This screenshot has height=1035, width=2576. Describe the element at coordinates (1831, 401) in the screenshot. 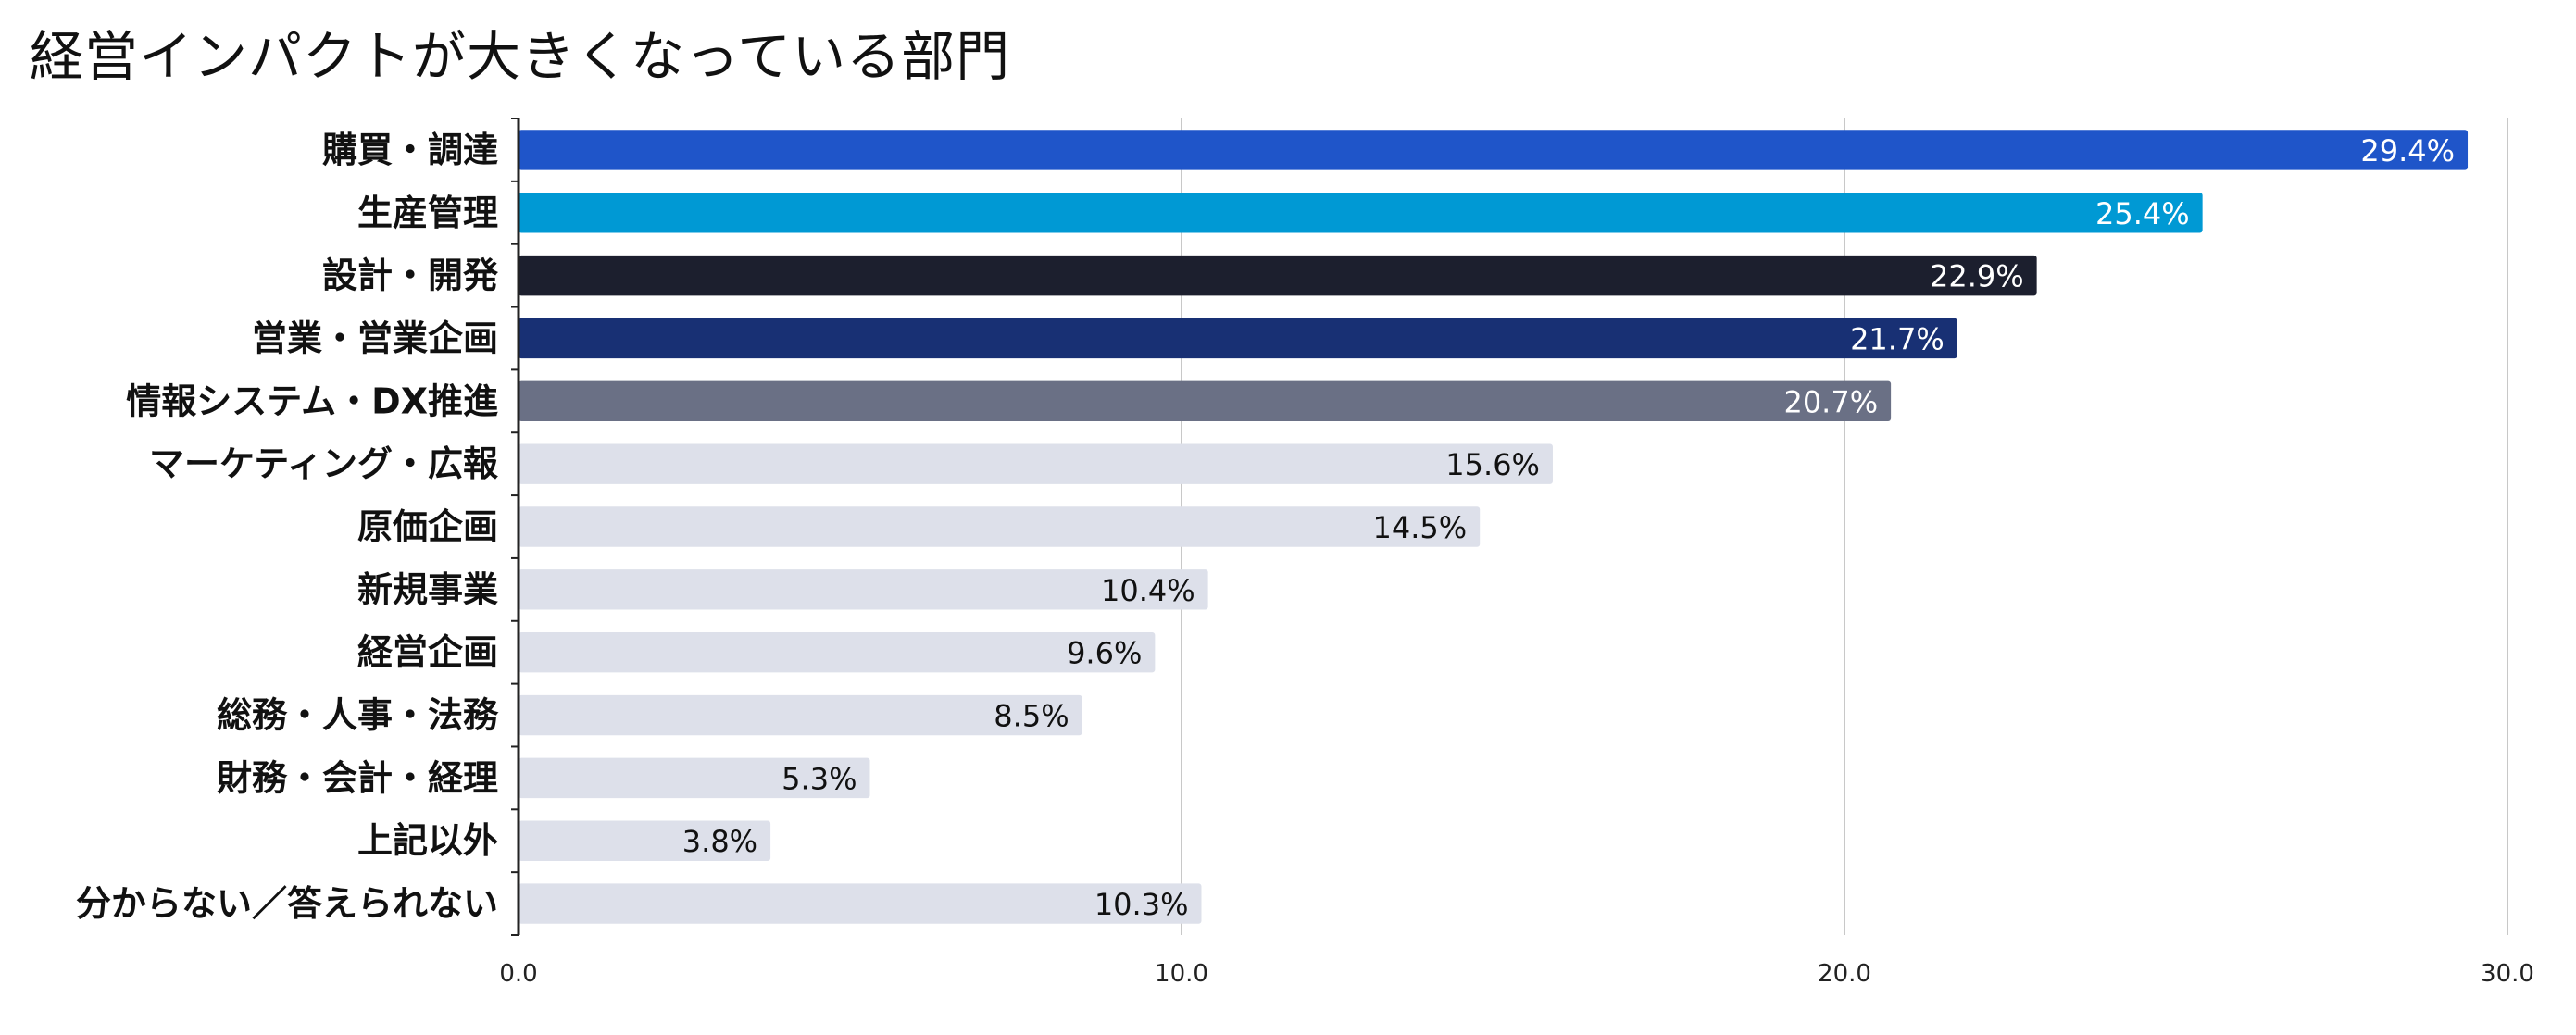

I see `value-label: 20.7%` at that location.